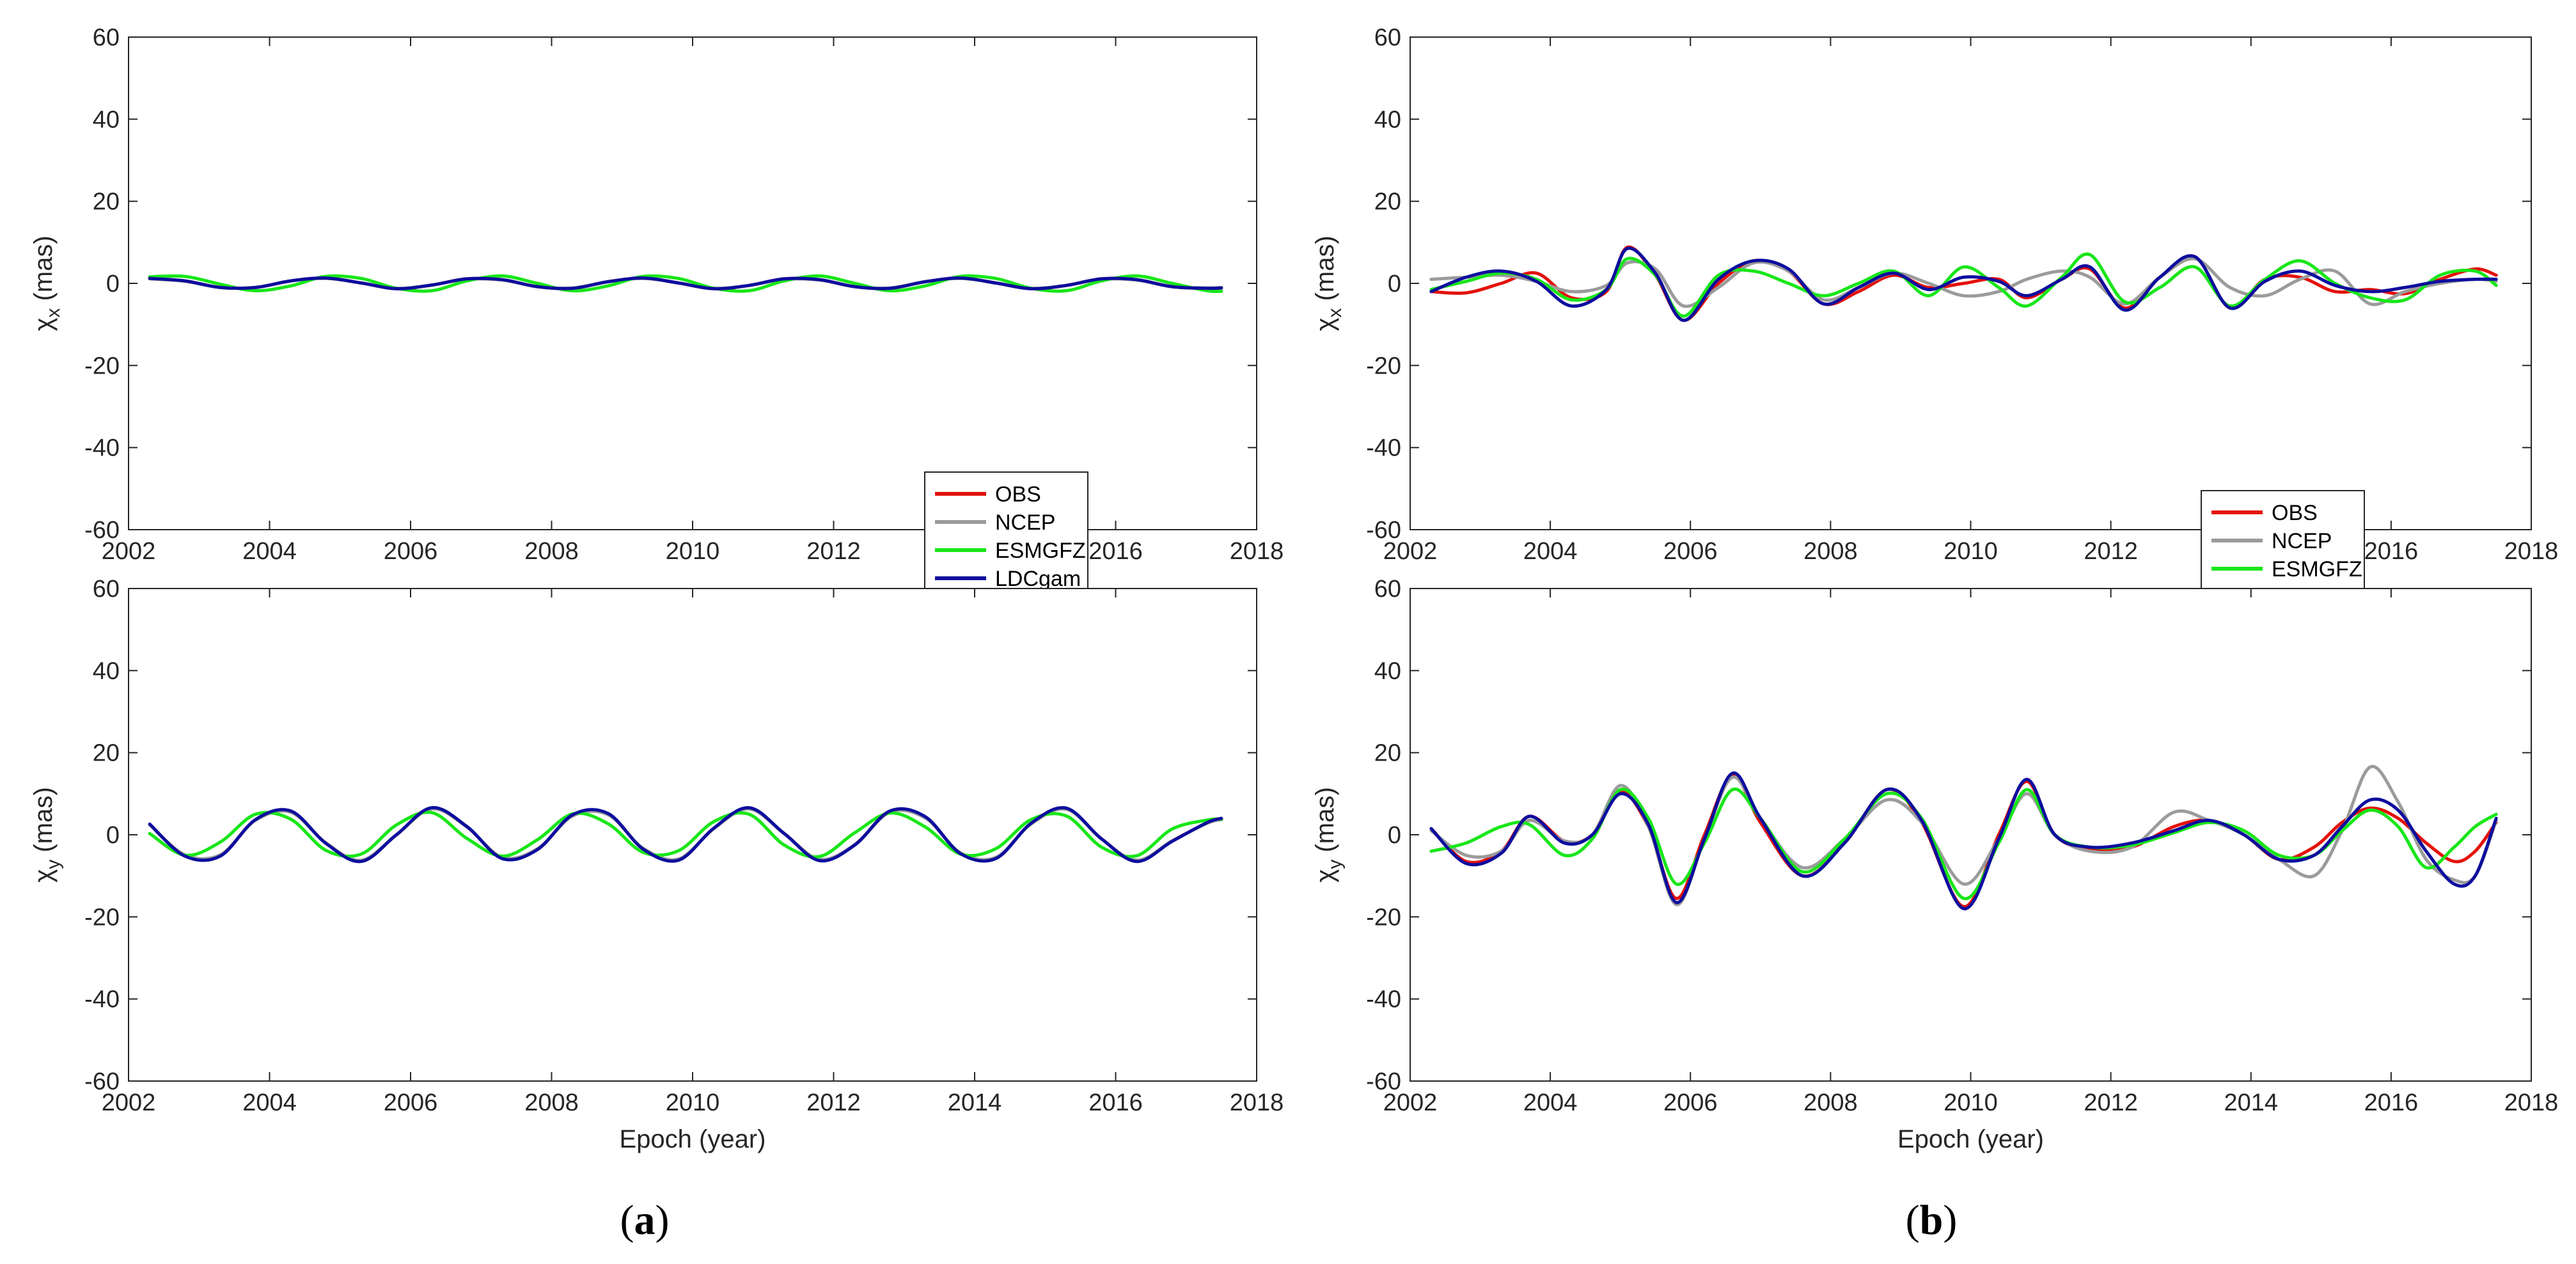 The image size is (2576, 1264). Describe the element at coordinates (1328, 283) in the screenshot. I see `y-axis-label: χx (mas)` at that location.